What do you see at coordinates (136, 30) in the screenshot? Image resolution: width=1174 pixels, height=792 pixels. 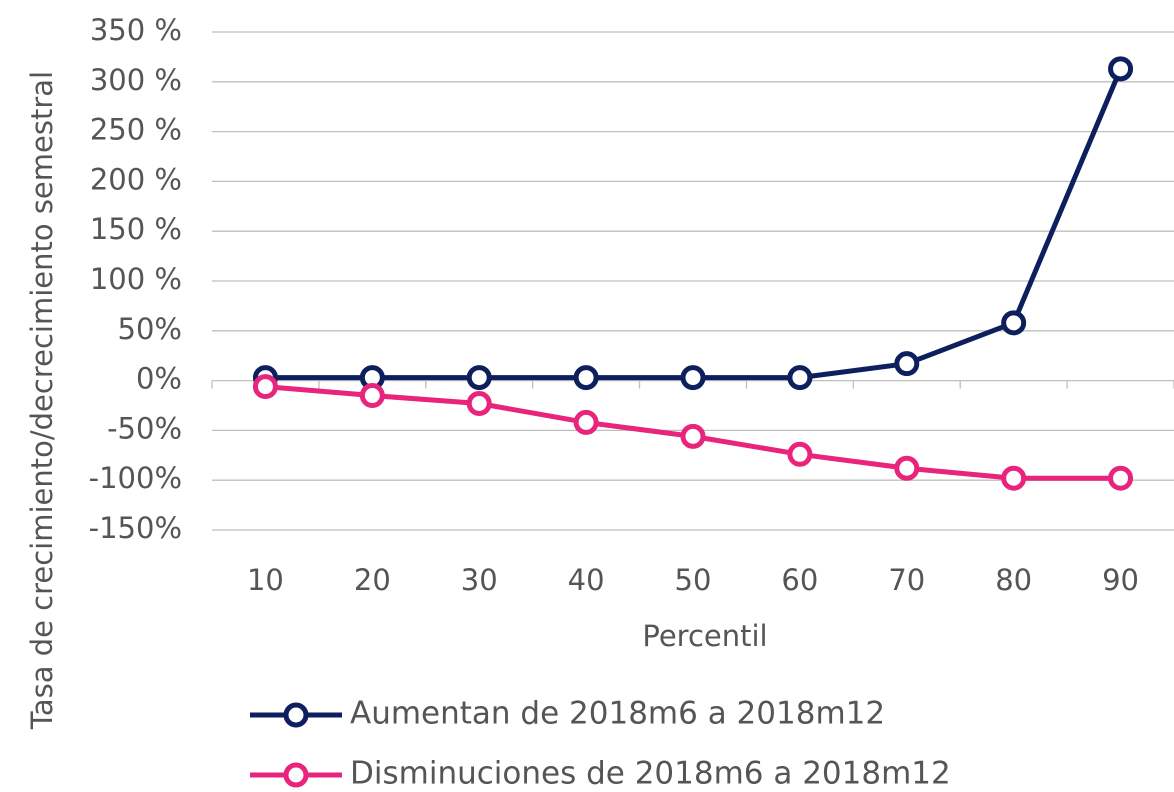 I see `y-tick-label: 350 %` at bounding box center [136, 30].